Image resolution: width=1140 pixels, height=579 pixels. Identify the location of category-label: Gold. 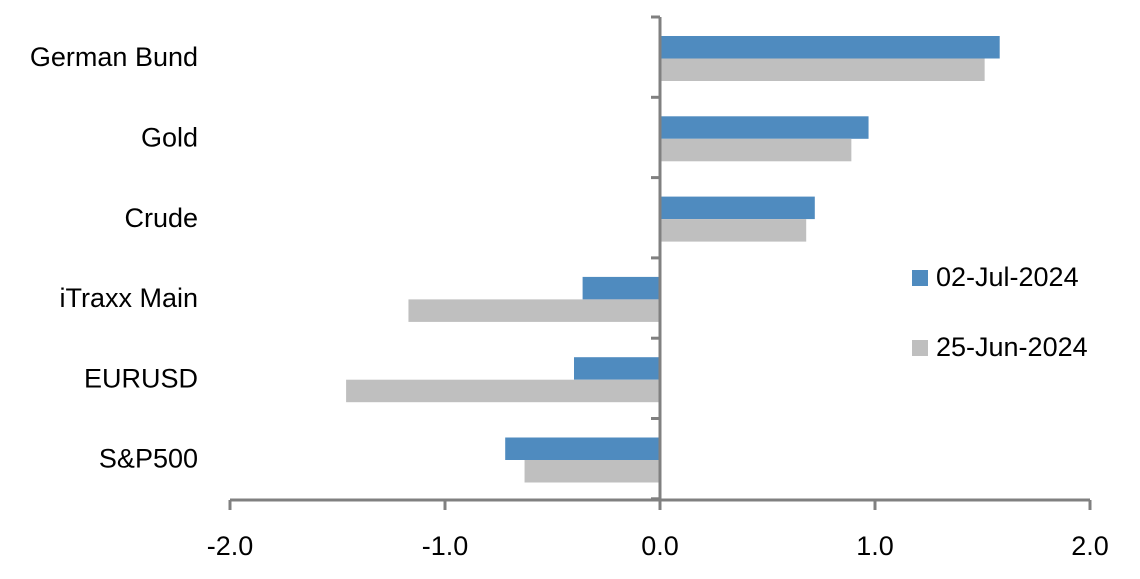
(169, 137).